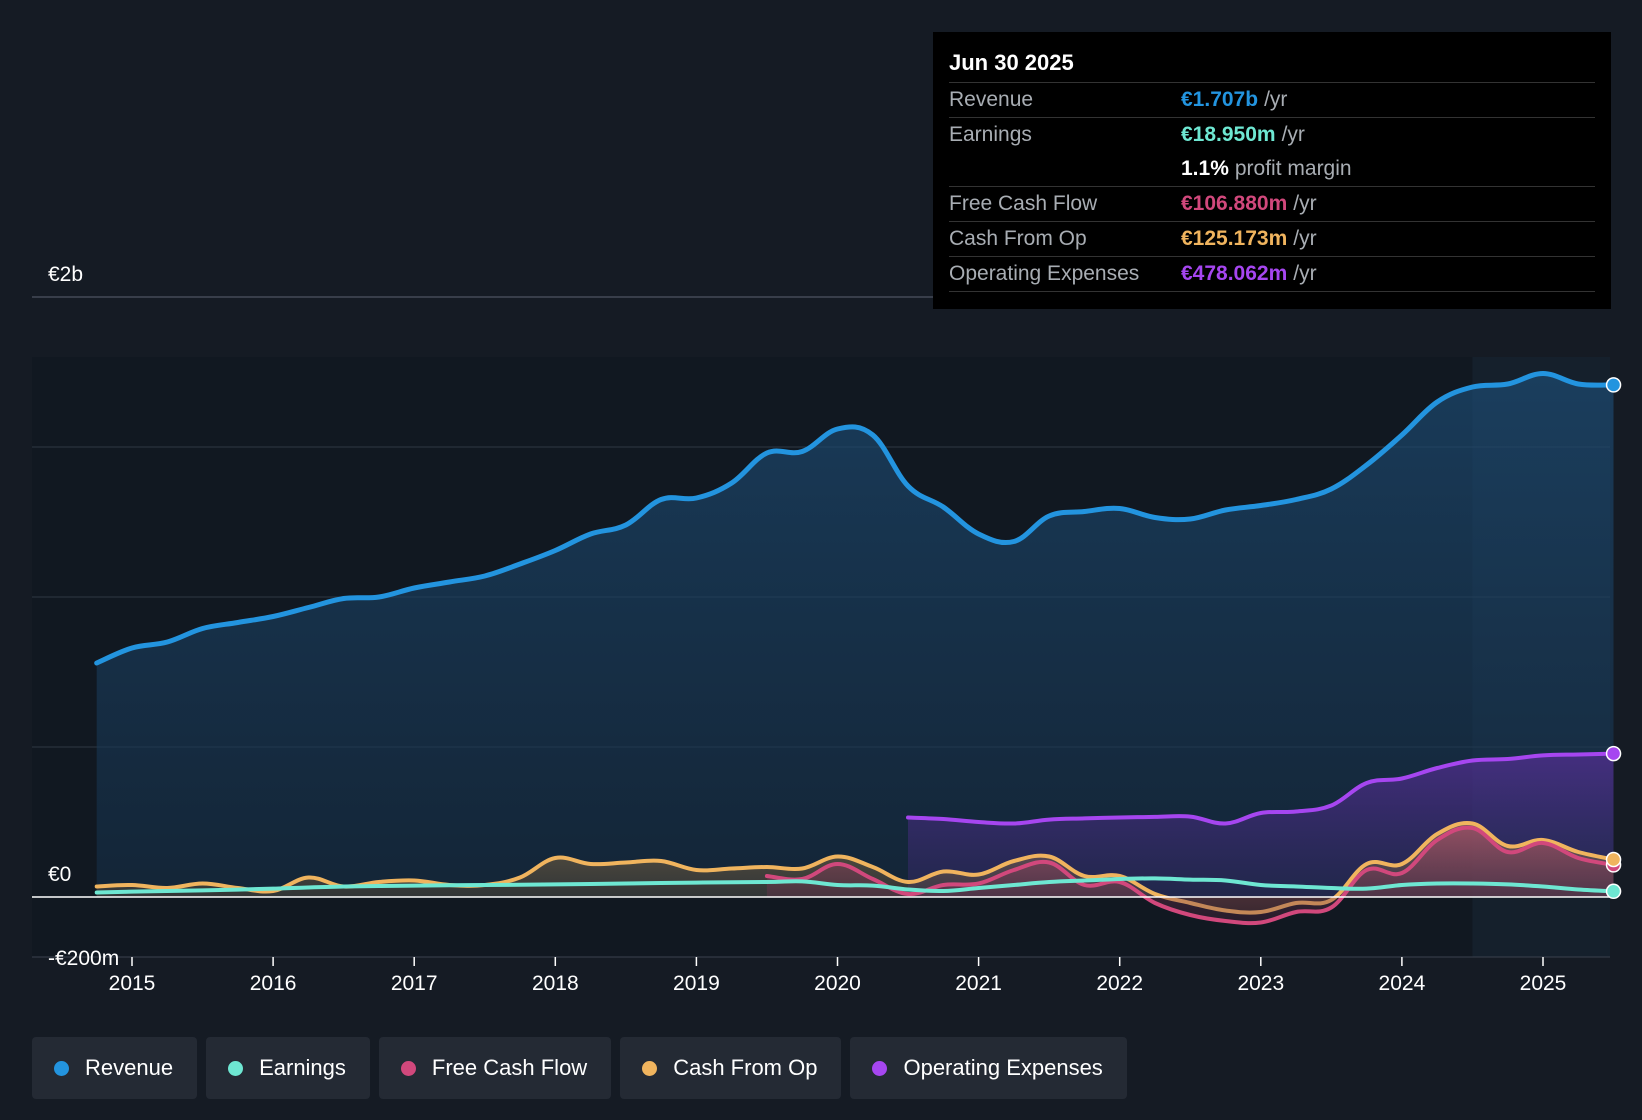 The image size is (1642, 1120). I want to click on y-tick-label: -€200m, so click(83, 958).